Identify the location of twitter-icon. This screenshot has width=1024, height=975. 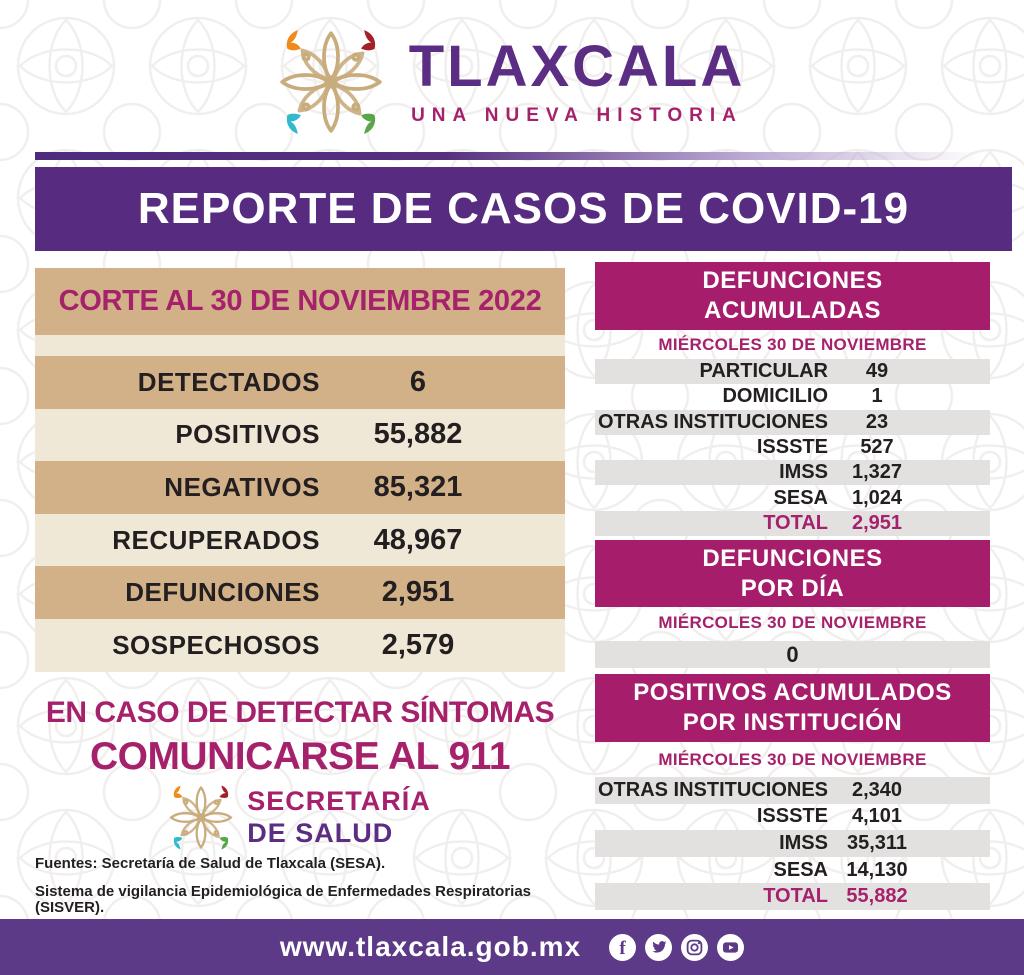
(659, 947).